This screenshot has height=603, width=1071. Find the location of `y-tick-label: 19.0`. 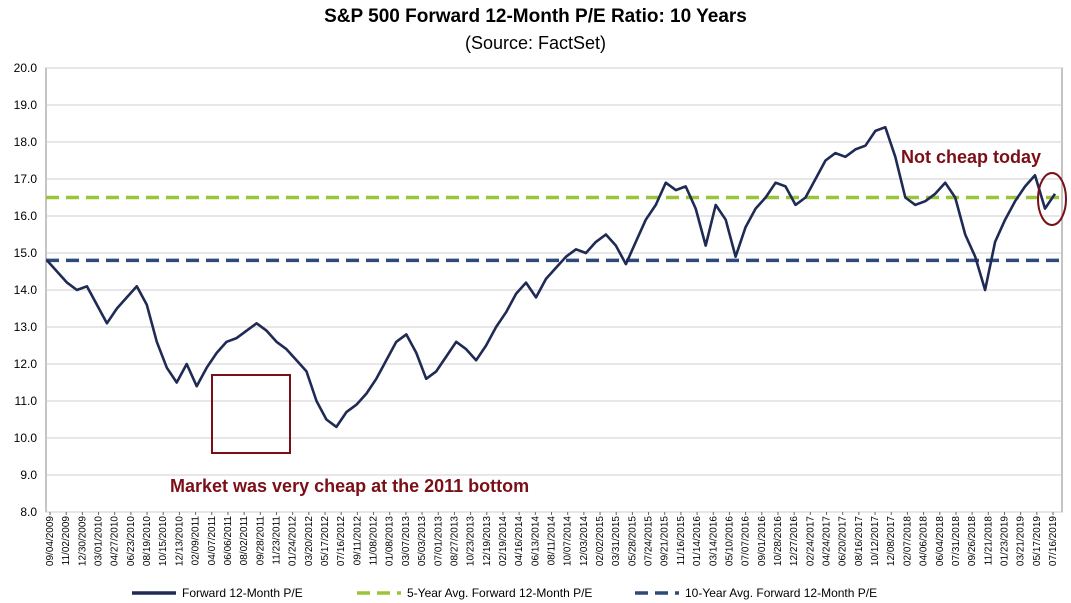

y-tick-label: 19.0 is located at coordinates (26, 105).